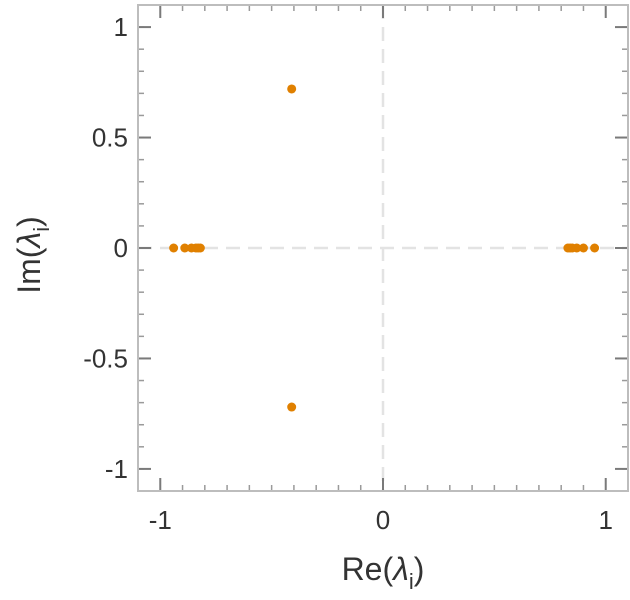  Describe the element at coordinates (605, 520) in the screenshot. I see `x-tick-label: 1` at that location.